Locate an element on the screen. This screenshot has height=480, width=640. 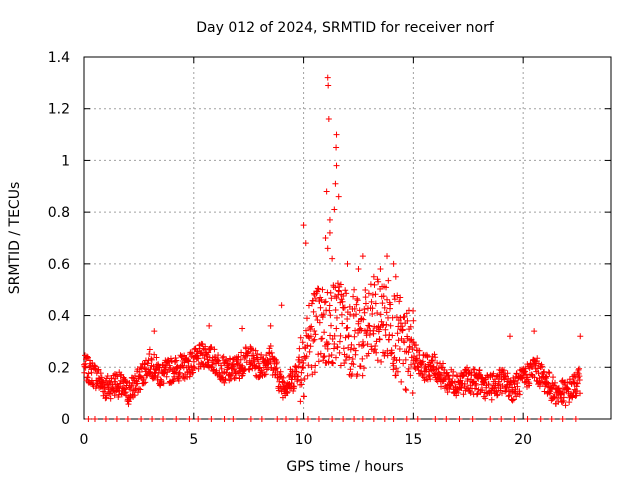
y-tick-label: 0.6 is located at coordinates (59, 265).